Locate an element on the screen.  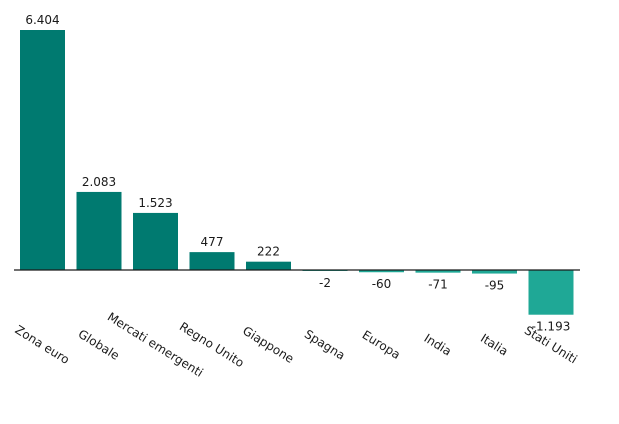
category-label: Mercati emergenti is located at coordinates (155, 345).